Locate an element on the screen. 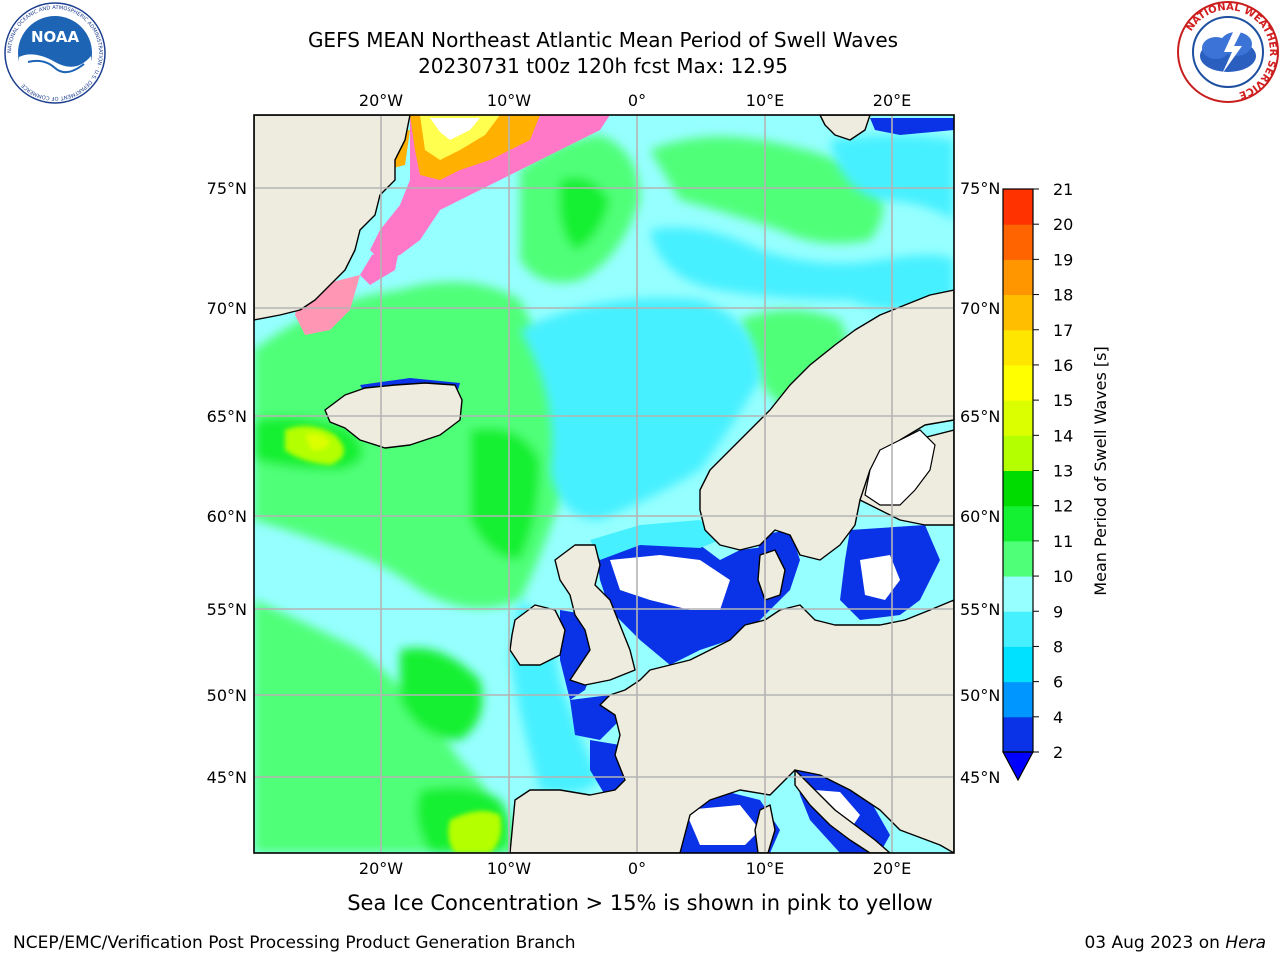  colorbar-tick-label: 12 is located at coordinates (1063, 506).